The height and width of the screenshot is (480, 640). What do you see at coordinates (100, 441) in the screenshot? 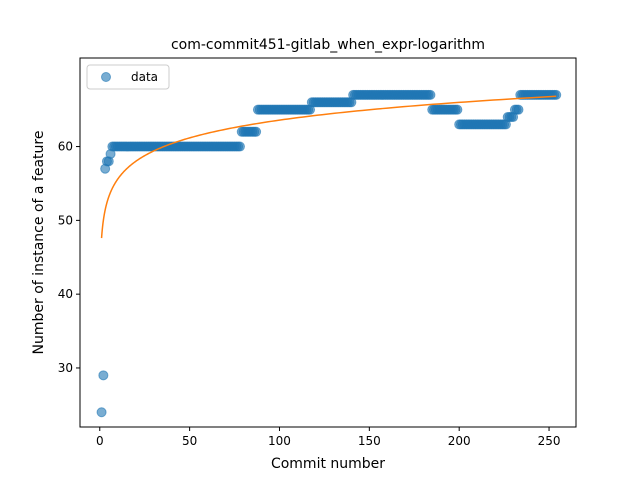
I see `x-tick-label: 0` at bounding box center [100, 441].